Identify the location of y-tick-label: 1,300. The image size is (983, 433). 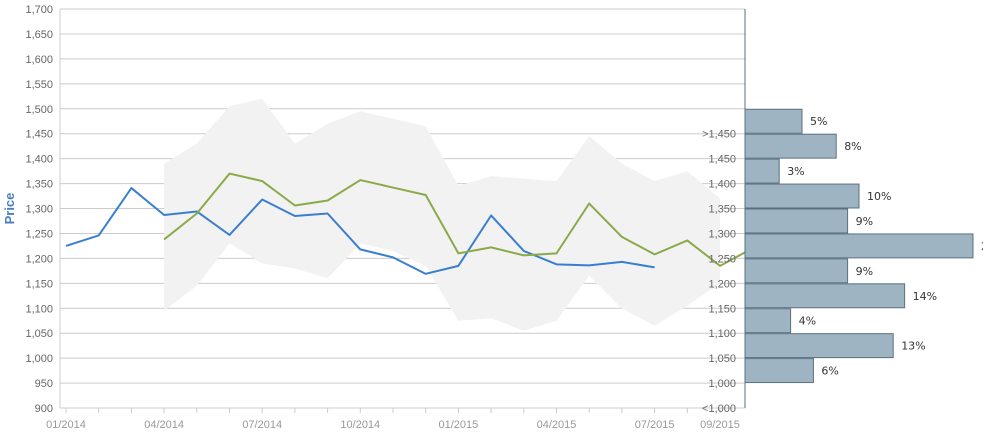
(39, 210).